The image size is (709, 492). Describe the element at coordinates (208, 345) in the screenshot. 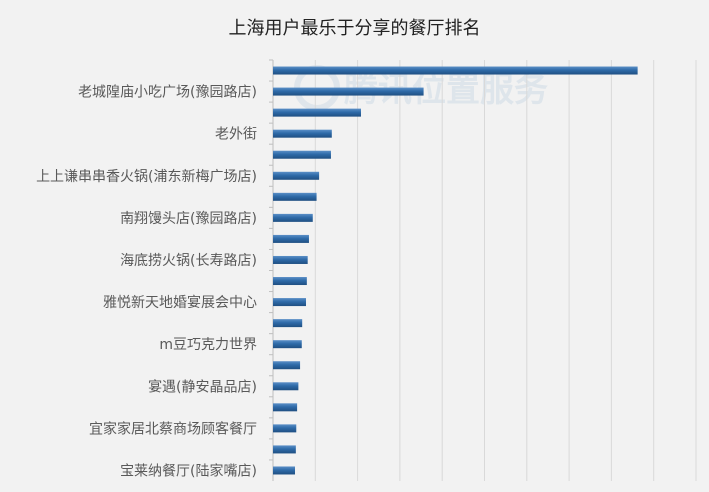

I see `category-label: m豆巧克力世界` at that location.